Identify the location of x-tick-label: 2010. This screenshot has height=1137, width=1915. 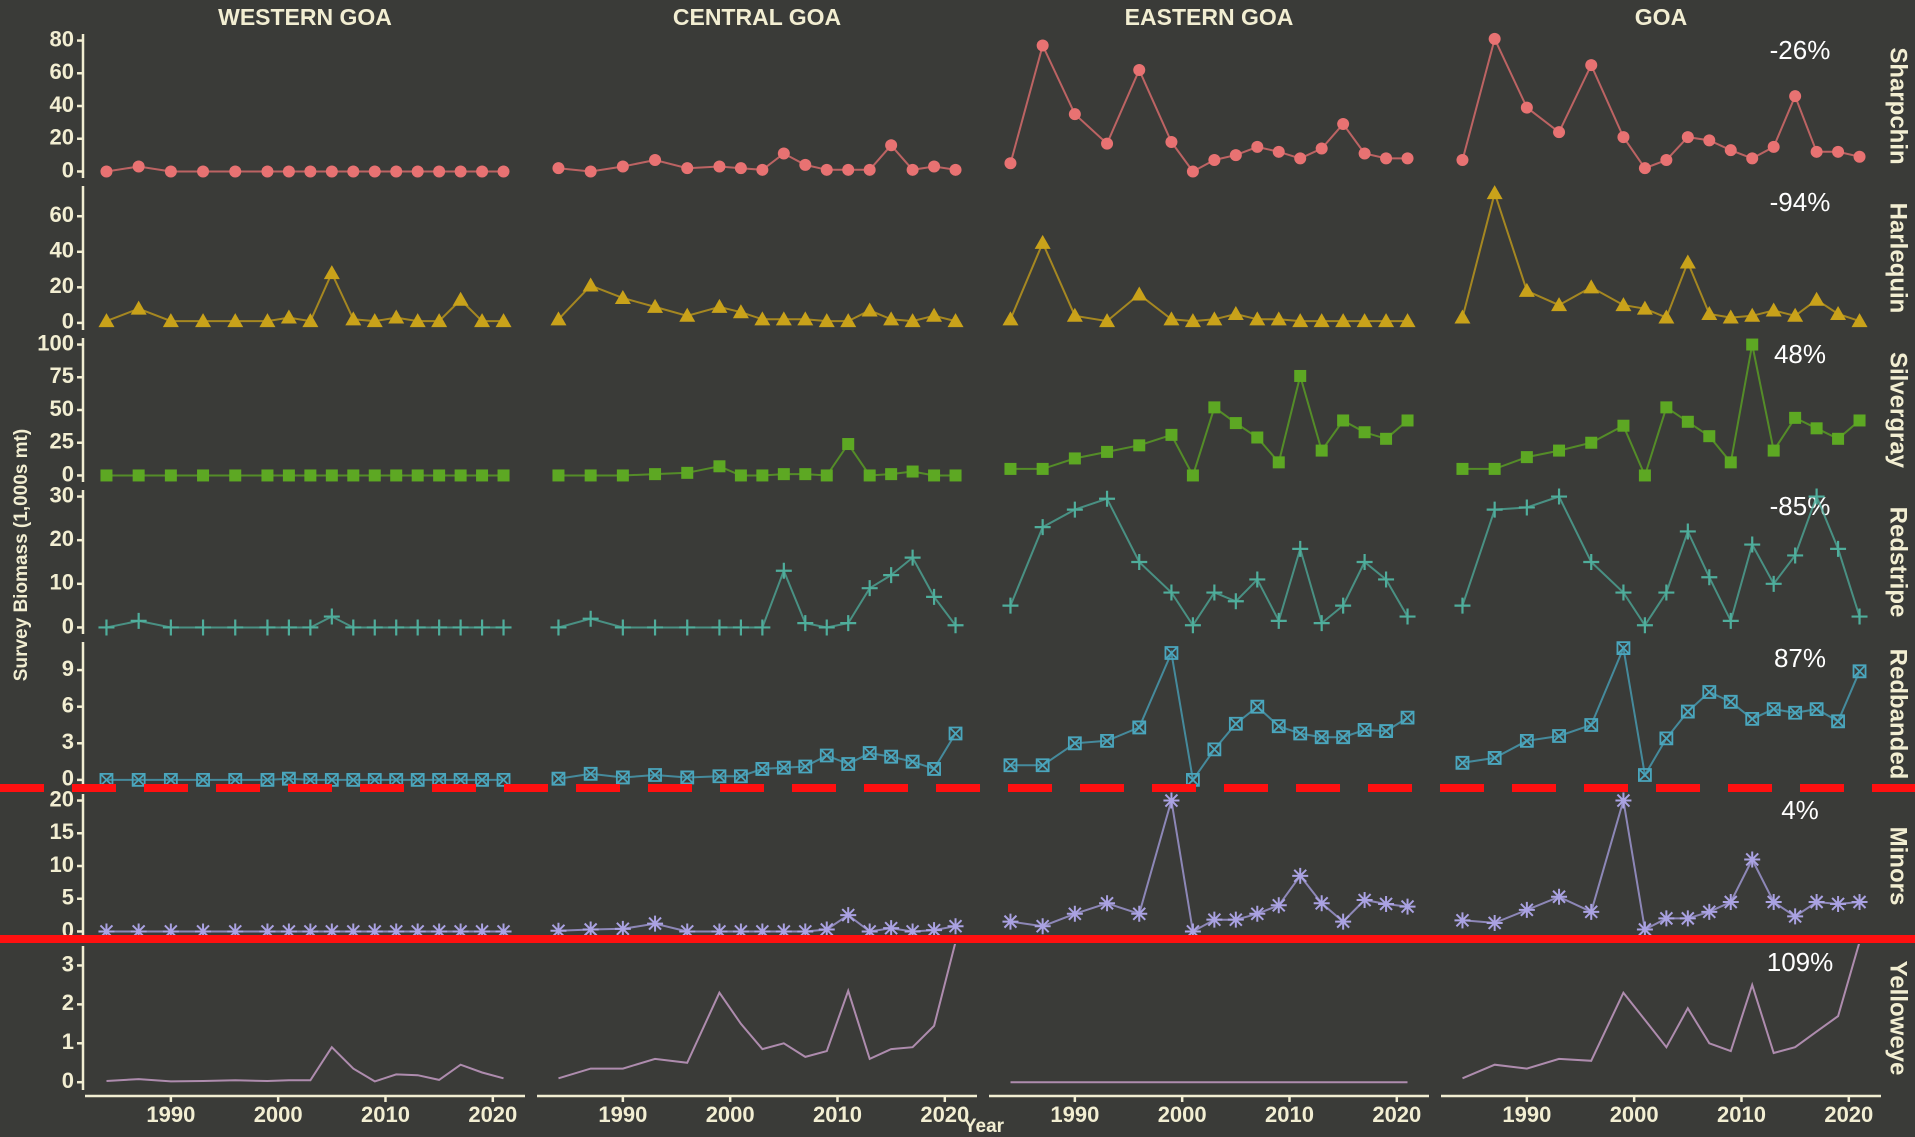
(1741, 1114).